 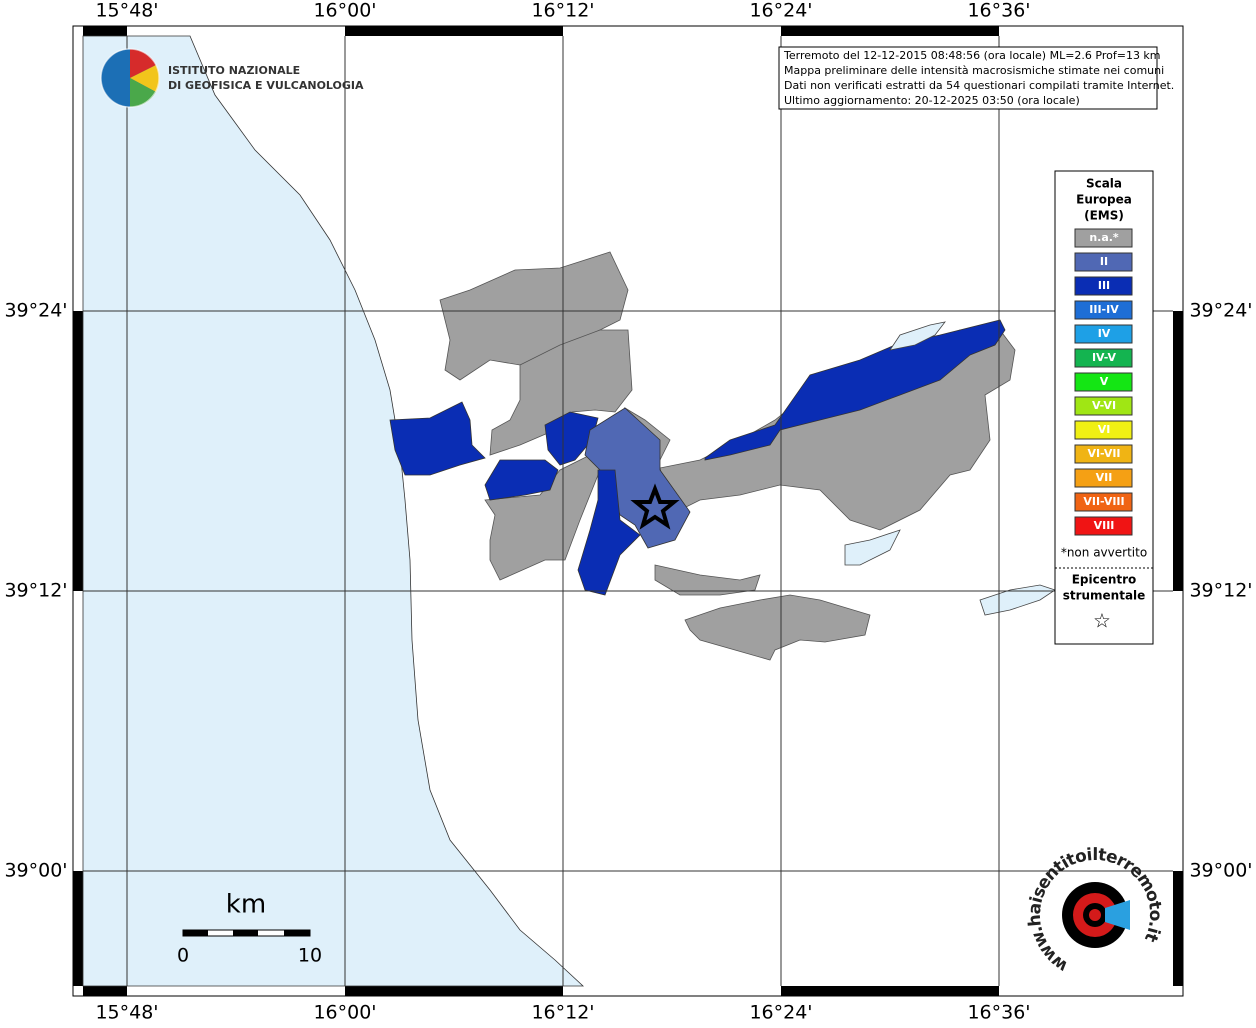 I want to click on scale-unit: km, so click(x=246, y=905).